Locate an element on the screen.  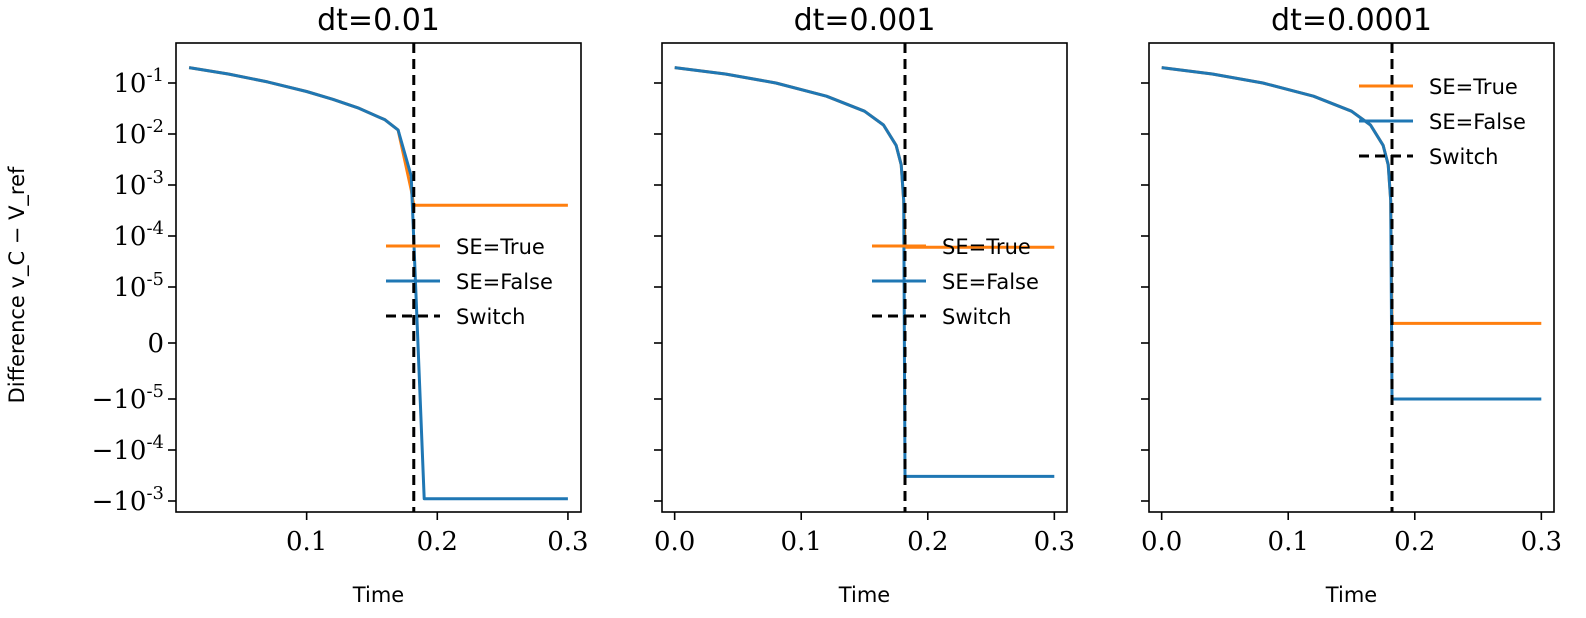
y-tick-label: 0 is located at coordinates (155, 344).